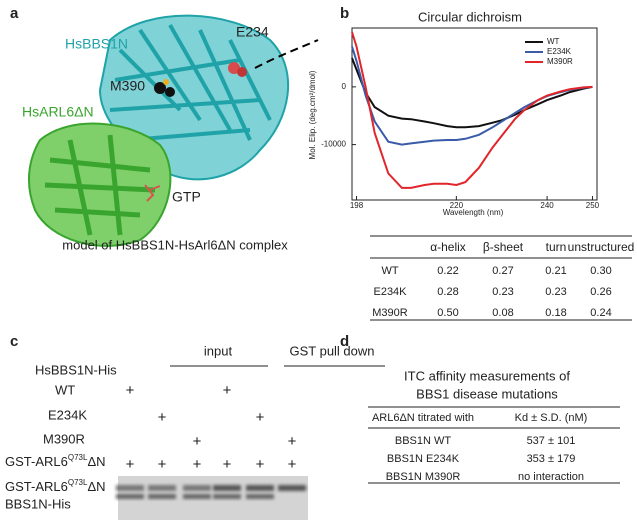 The height and width of the screenshot is (523, 637). Describe the element at coordinates (487, 375) in the screenshot. I see `itc-title: ITC affinity measurements of` at that location.